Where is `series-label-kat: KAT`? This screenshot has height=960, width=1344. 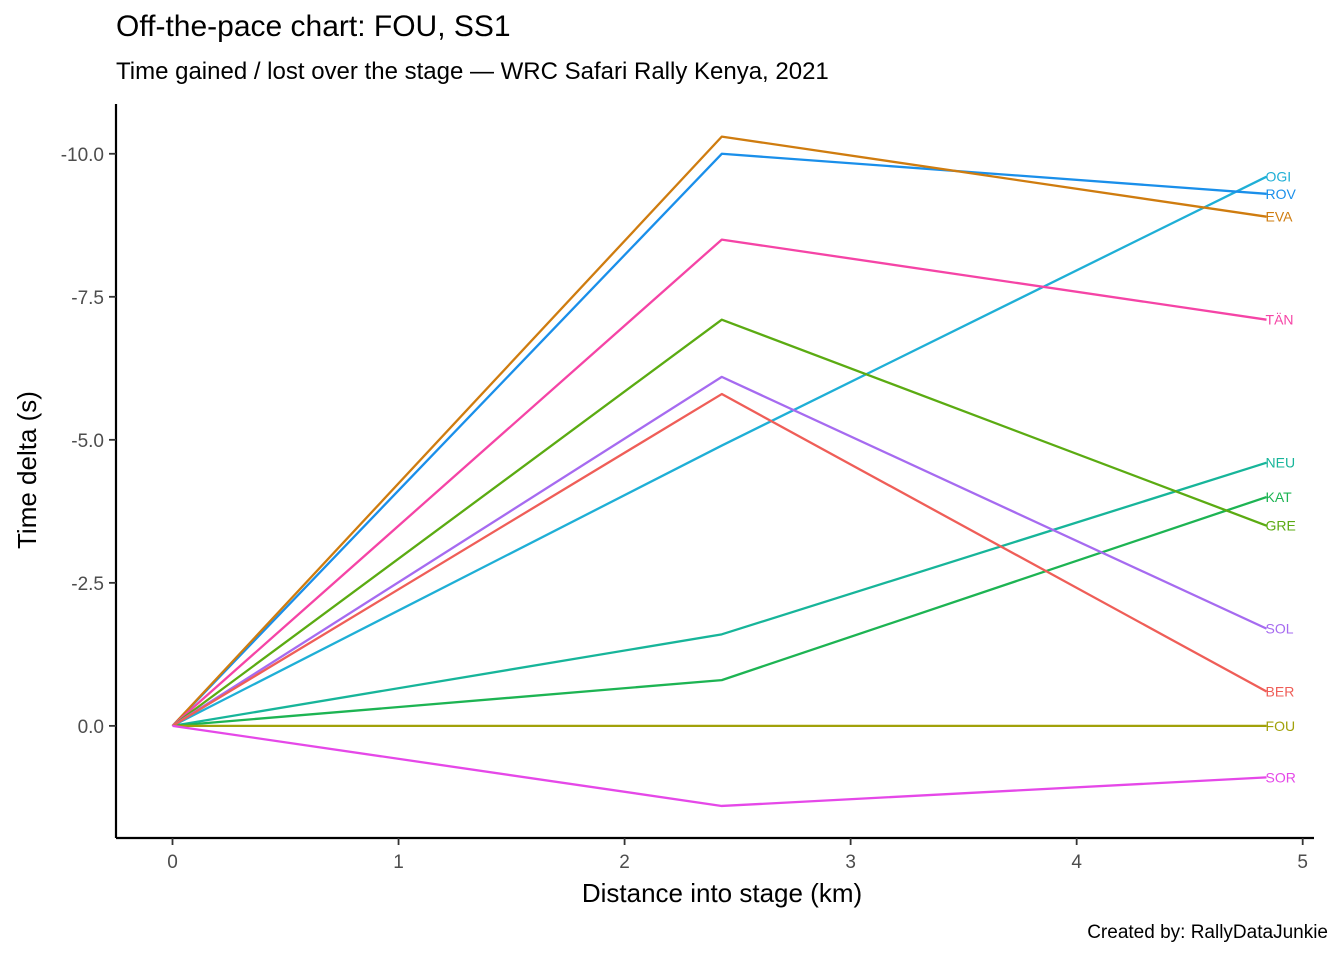
series-label-kat: KAT is located at coordinates (1279, 497).